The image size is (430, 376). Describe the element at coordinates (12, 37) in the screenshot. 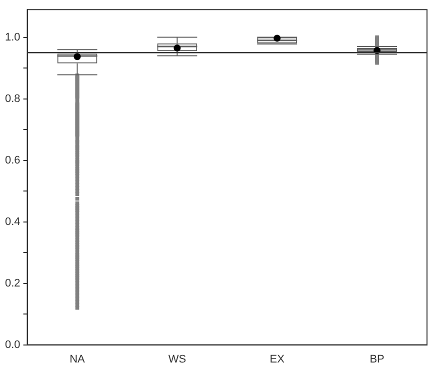

I see `y-tick-label: 1.0` at that location.